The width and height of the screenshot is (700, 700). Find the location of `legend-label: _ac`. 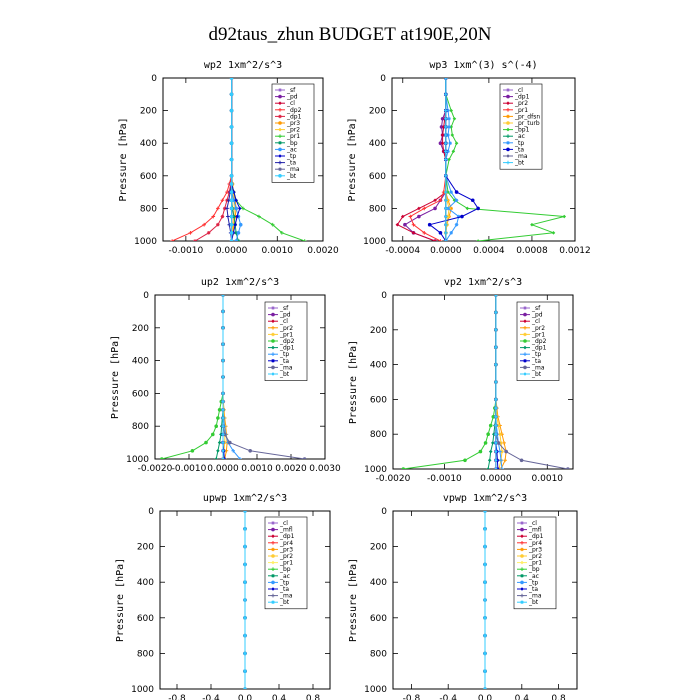

legend-label: _ac is located at coordinates (284, 576).